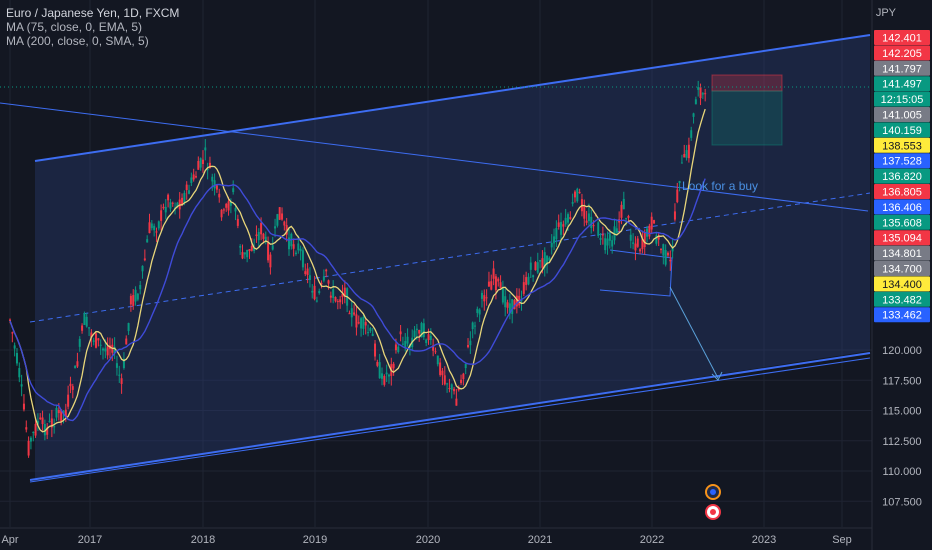 Image resolution: width=932 pixels, height=550 pixels. I want to click on time-tick-label: 2023, so click(764, 540).